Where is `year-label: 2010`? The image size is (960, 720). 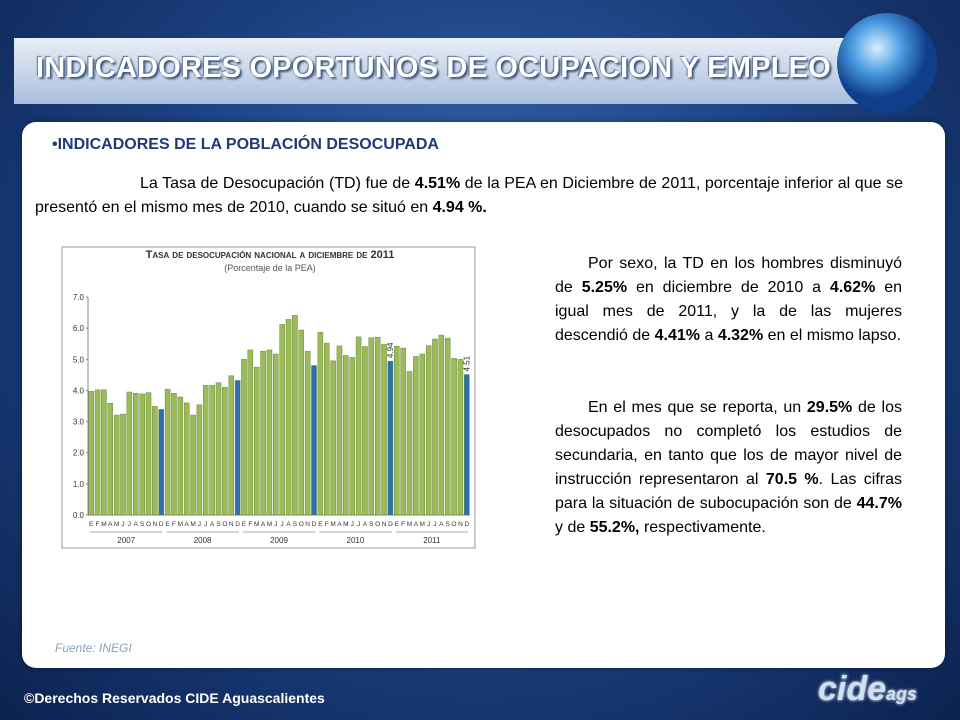 year-label: 2010 is located at coordinates (356, 540).